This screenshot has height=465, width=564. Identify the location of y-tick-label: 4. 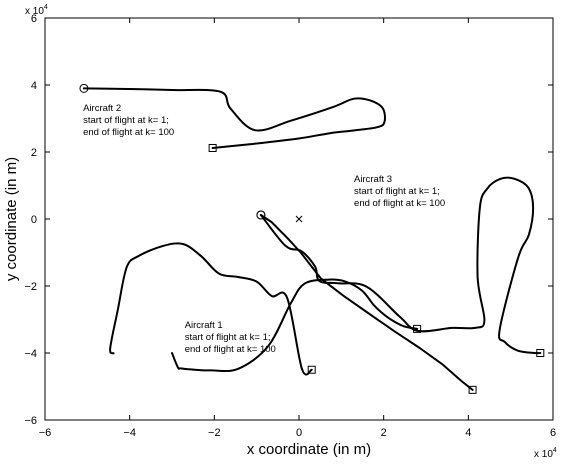
(34, 86).